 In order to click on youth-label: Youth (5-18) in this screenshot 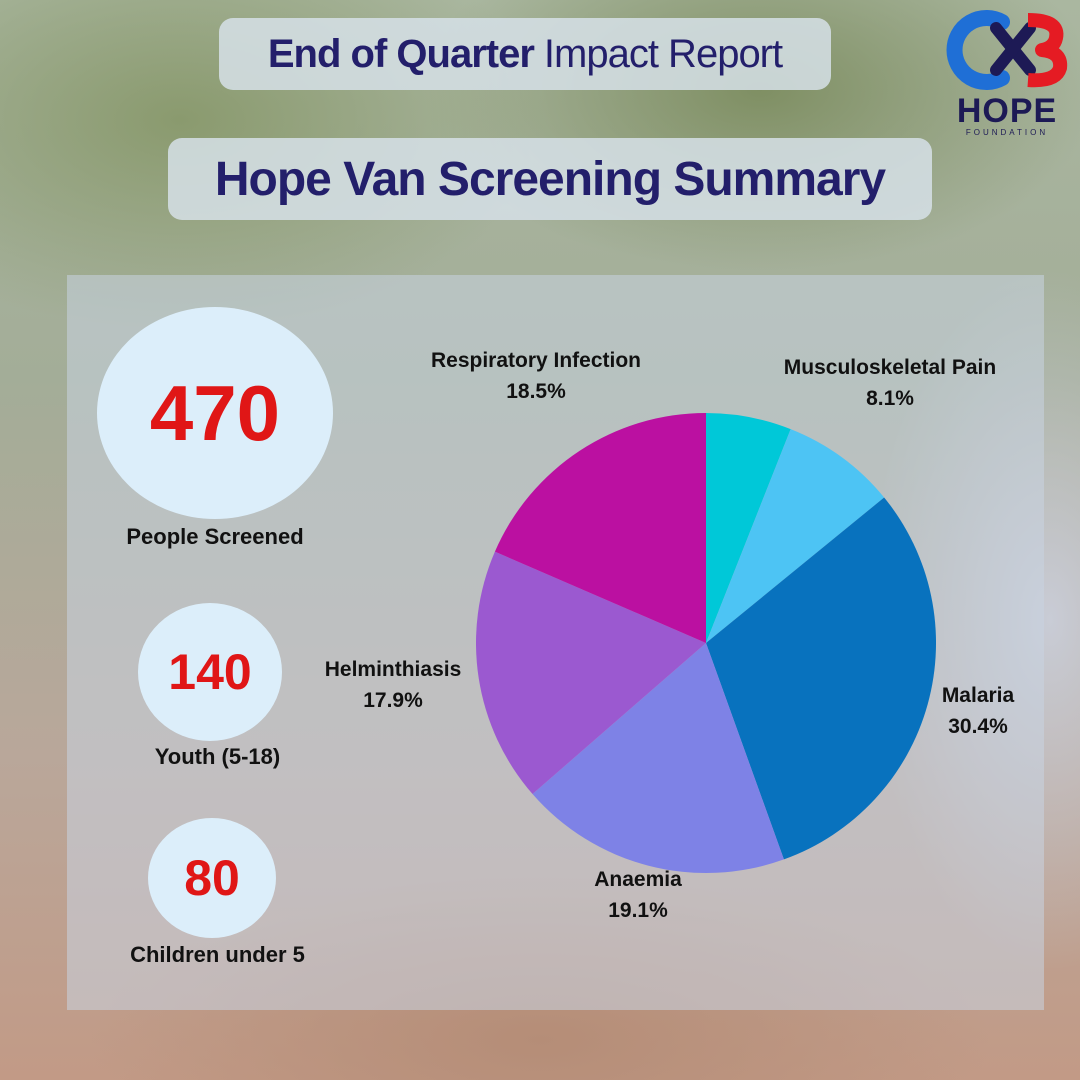, I will do `click(217, 756)`.